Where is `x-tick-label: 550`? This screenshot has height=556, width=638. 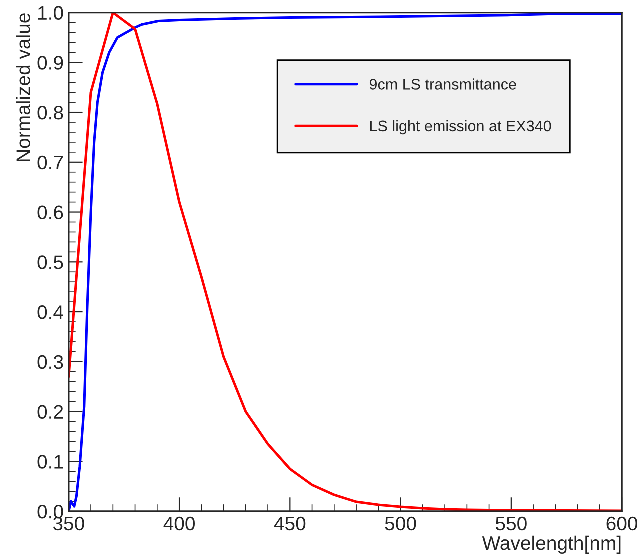
x-tick-label: 550 is located at coordinates (511, 523).